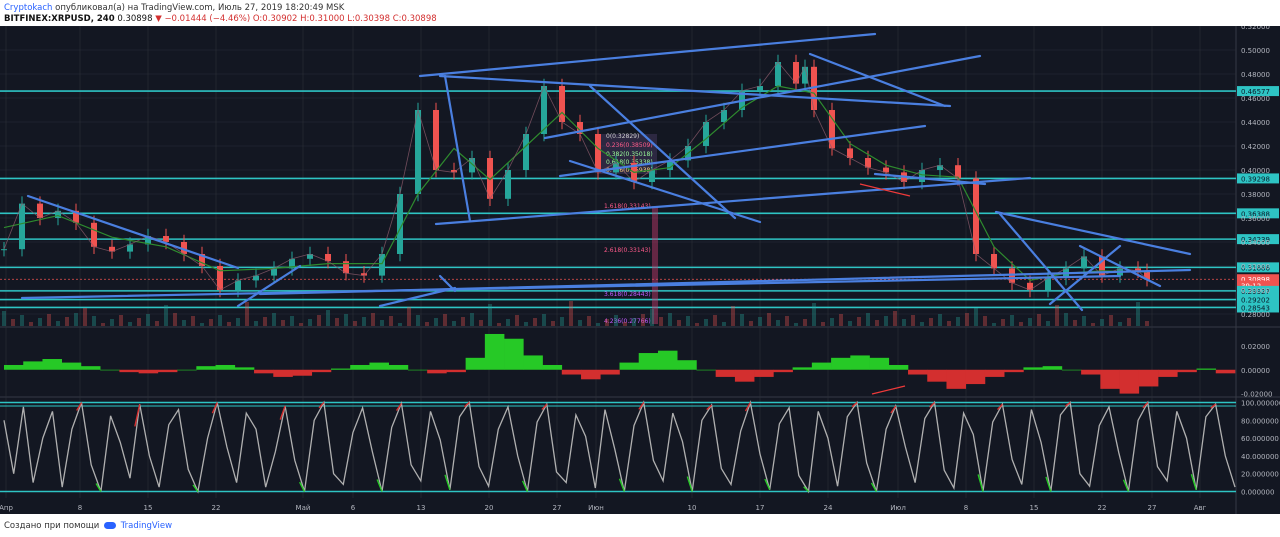  What do you see at coordinates (28, 8) in the screenshot?
I see `author-link: Cryptokach` at bounding box center [28, 8].